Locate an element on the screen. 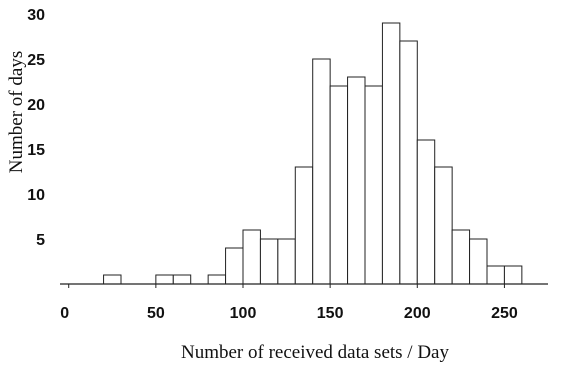  y-axis-label: Number of days is located at coordinates (16, 112).